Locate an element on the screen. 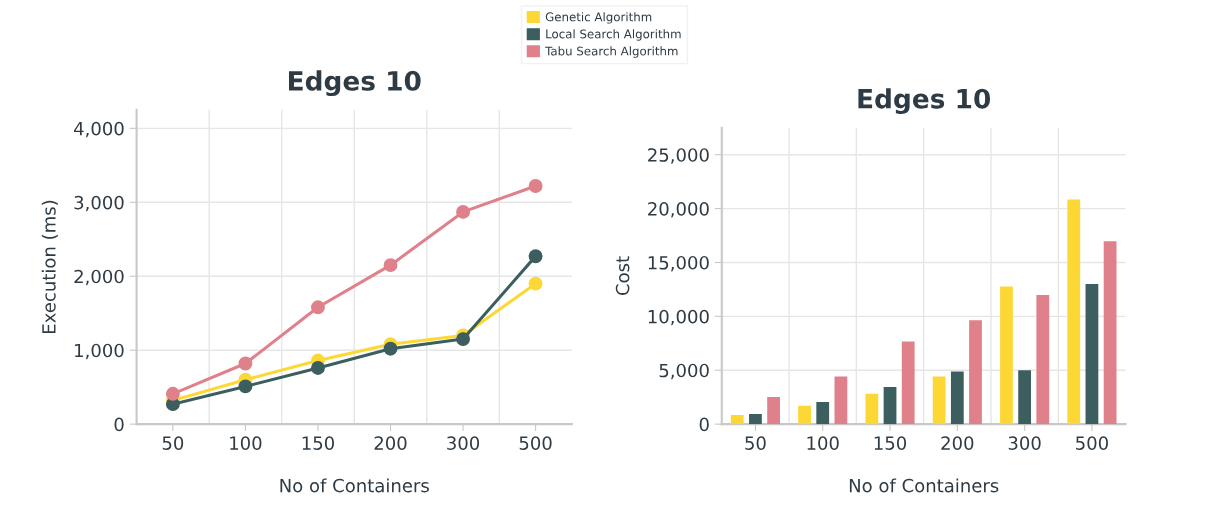  y-tick-label: 15,000 is located at coordinates (678, 263).